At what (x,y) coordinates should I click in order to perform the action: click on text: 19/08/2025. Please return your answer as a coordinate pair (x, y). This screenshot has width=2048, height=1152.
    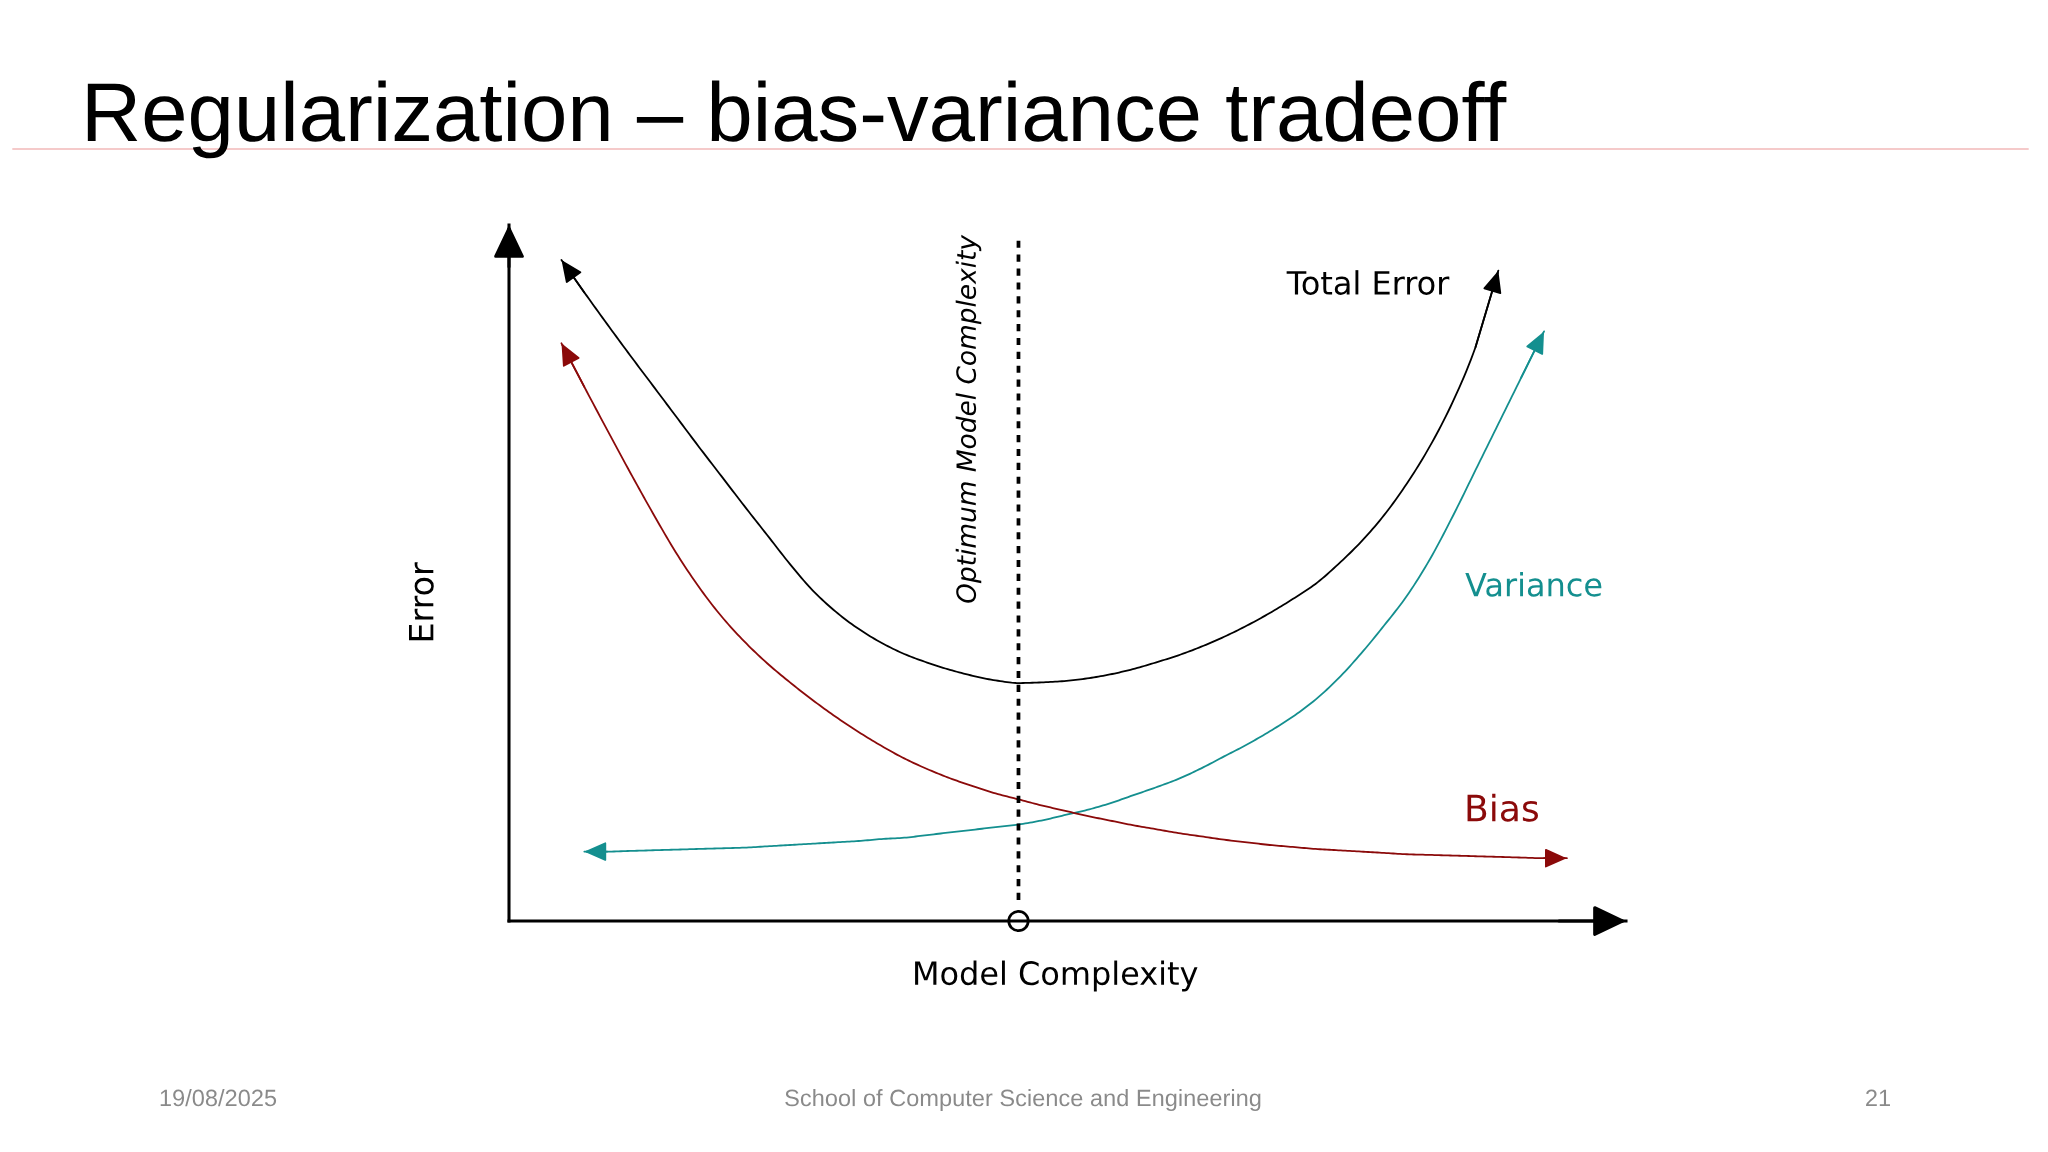
    Looking at the image, I should click on (218, 1097).